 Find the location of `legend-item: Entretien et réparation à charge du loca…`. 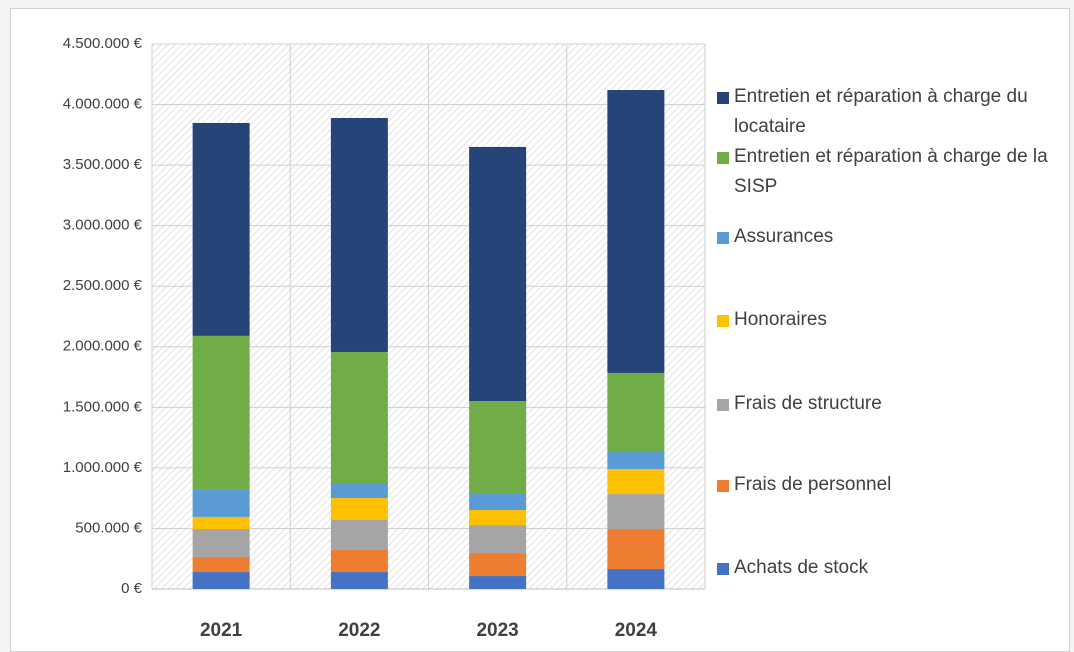

legend-item: Entretien et réparation à charge du loca… is located at coordinates (890, 112).